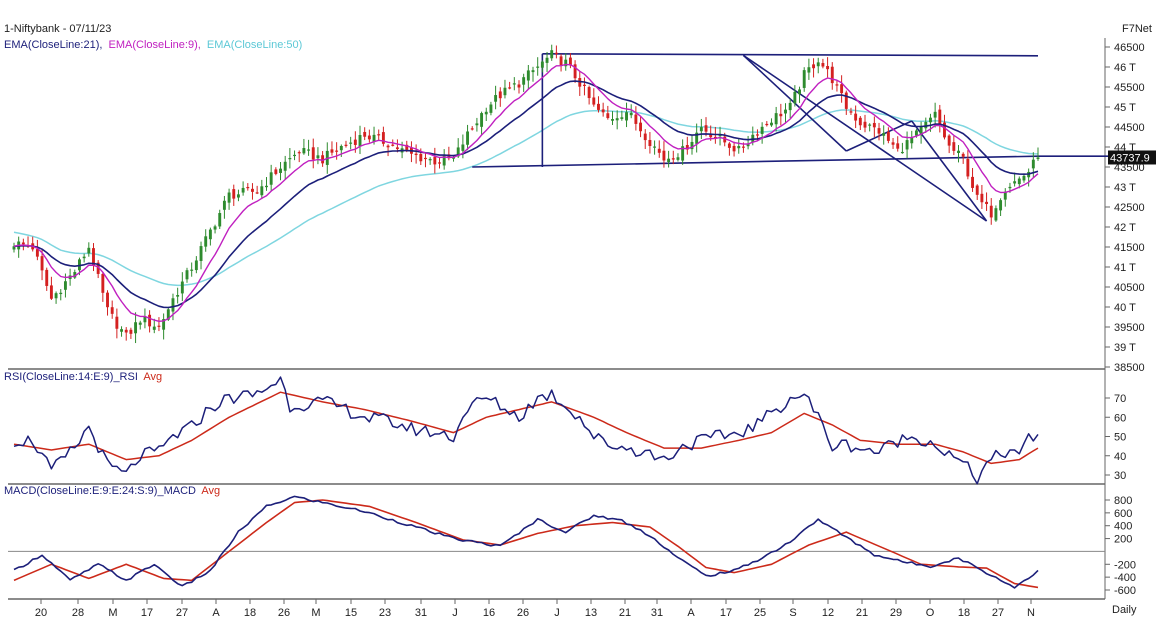 This screenshot has width=1165, height=637. I want to click on date-tick-label: 17, so click(726, 613).